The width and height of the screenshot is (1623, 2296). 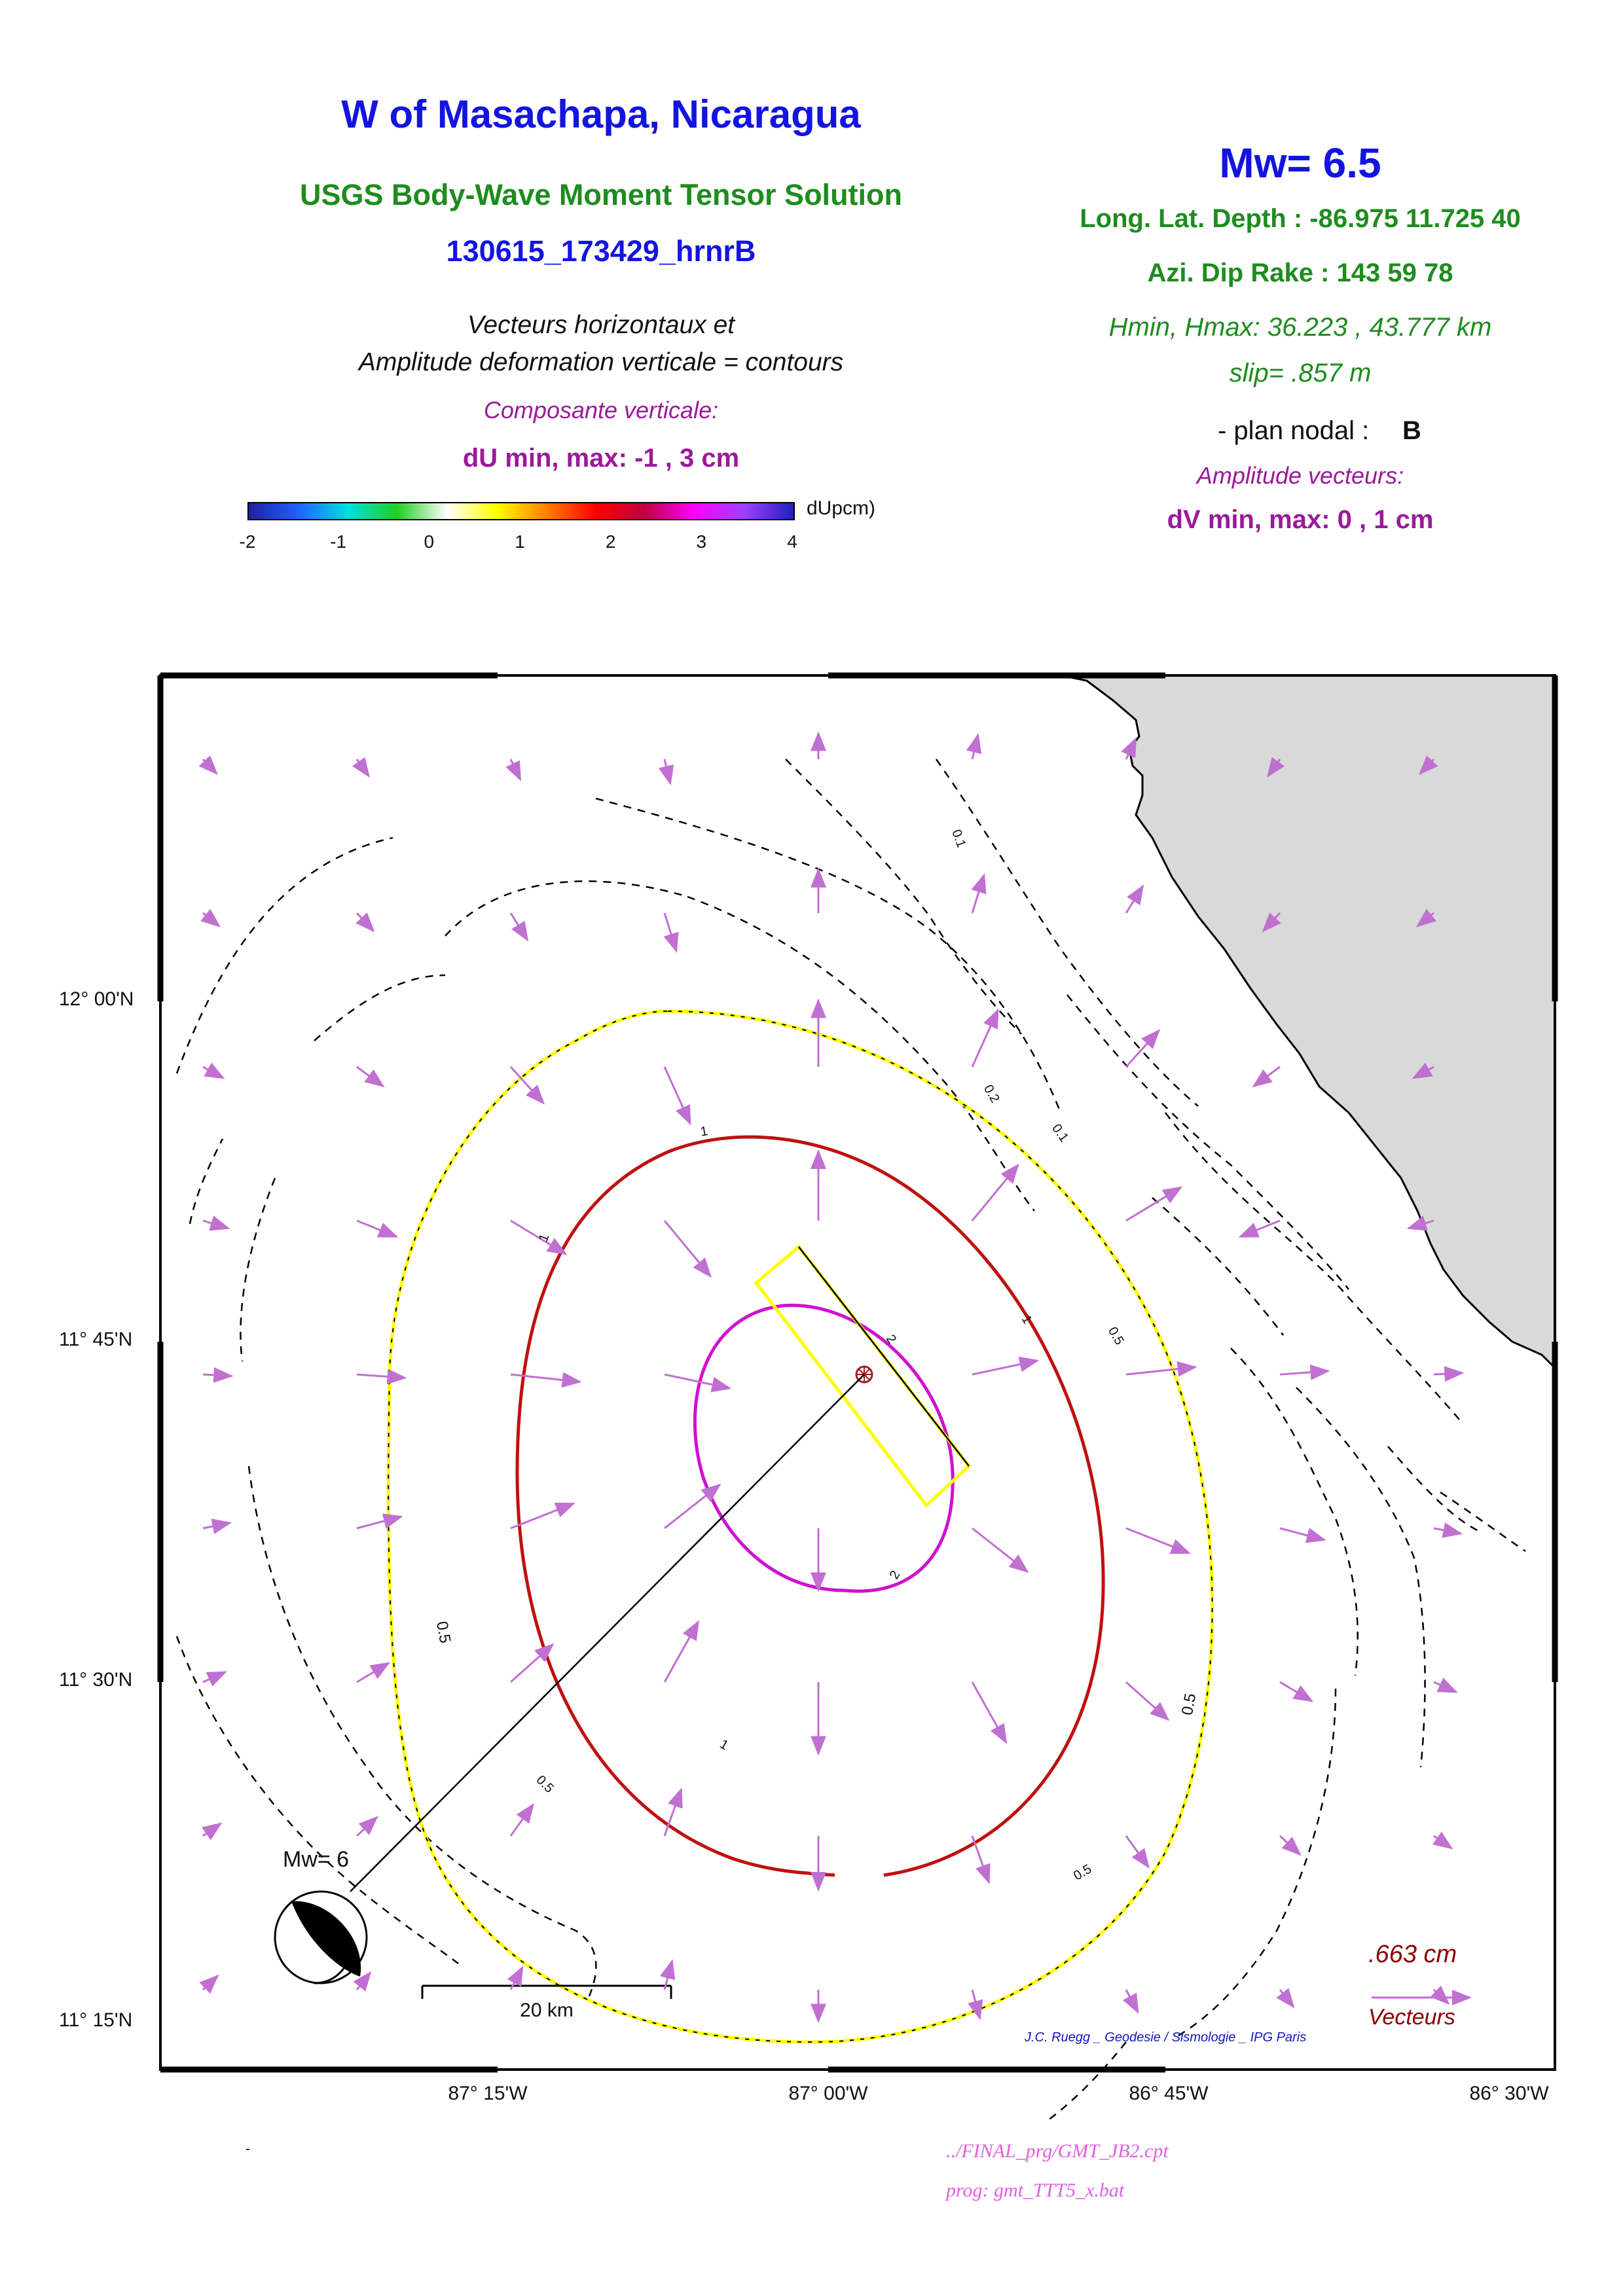 I want to click on scale-bar, so click(x=546, y=1991).